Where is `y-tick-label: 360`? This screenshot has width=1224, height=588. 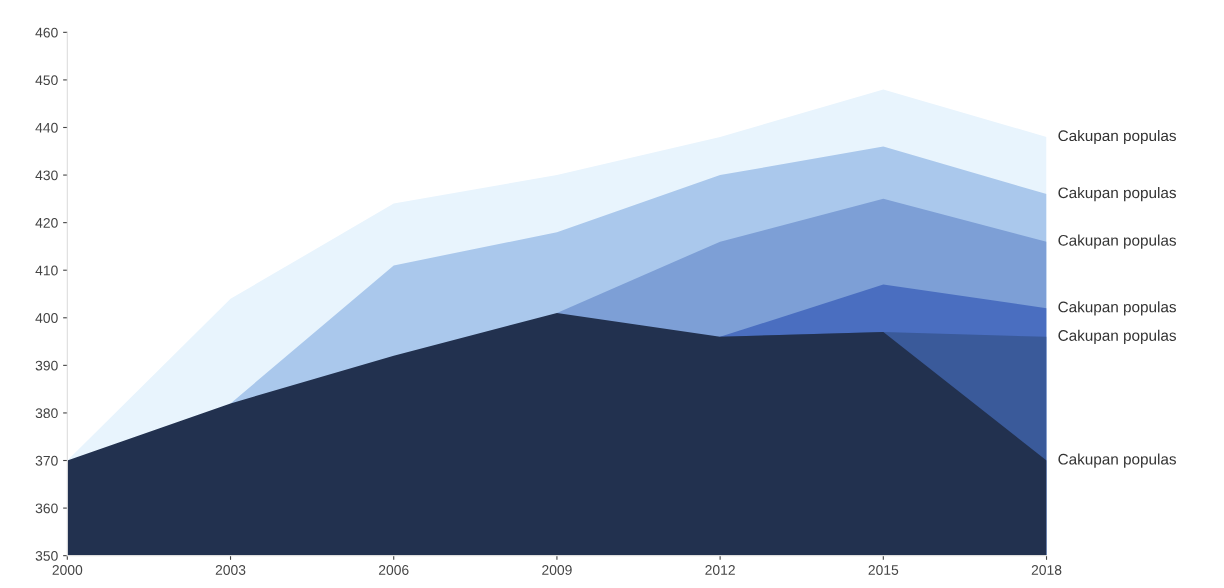 y-tick-label: 360 is located at coordinates (46, 508).